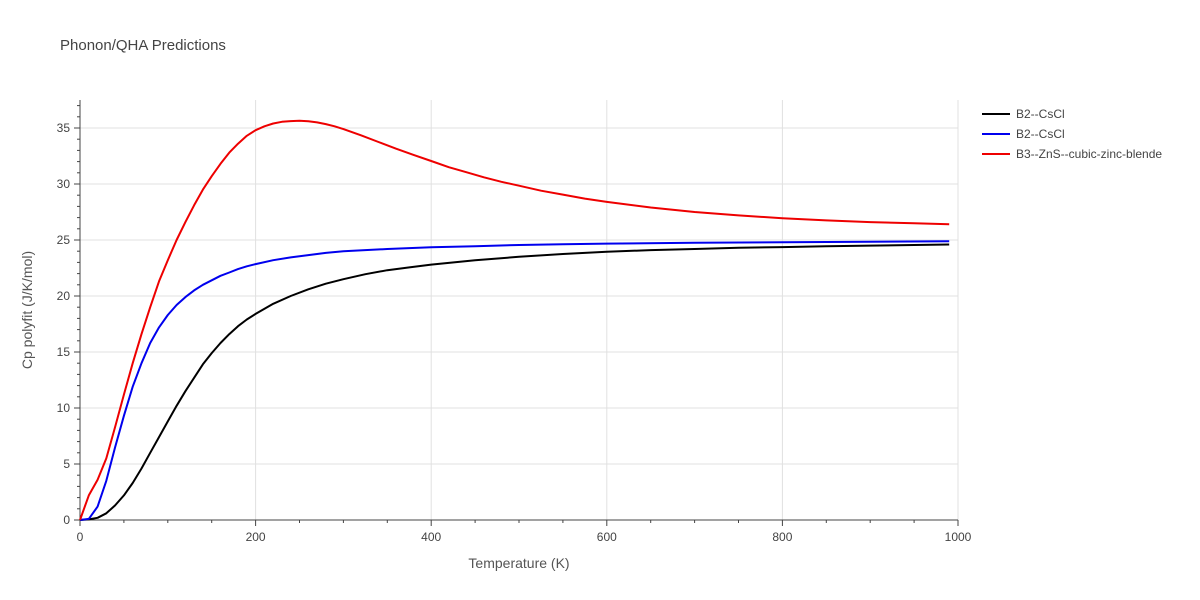 Image resolution: width=1200 pixels, height=600 pixels. I want to click on x-tick-label: 600, so click(607, 537).